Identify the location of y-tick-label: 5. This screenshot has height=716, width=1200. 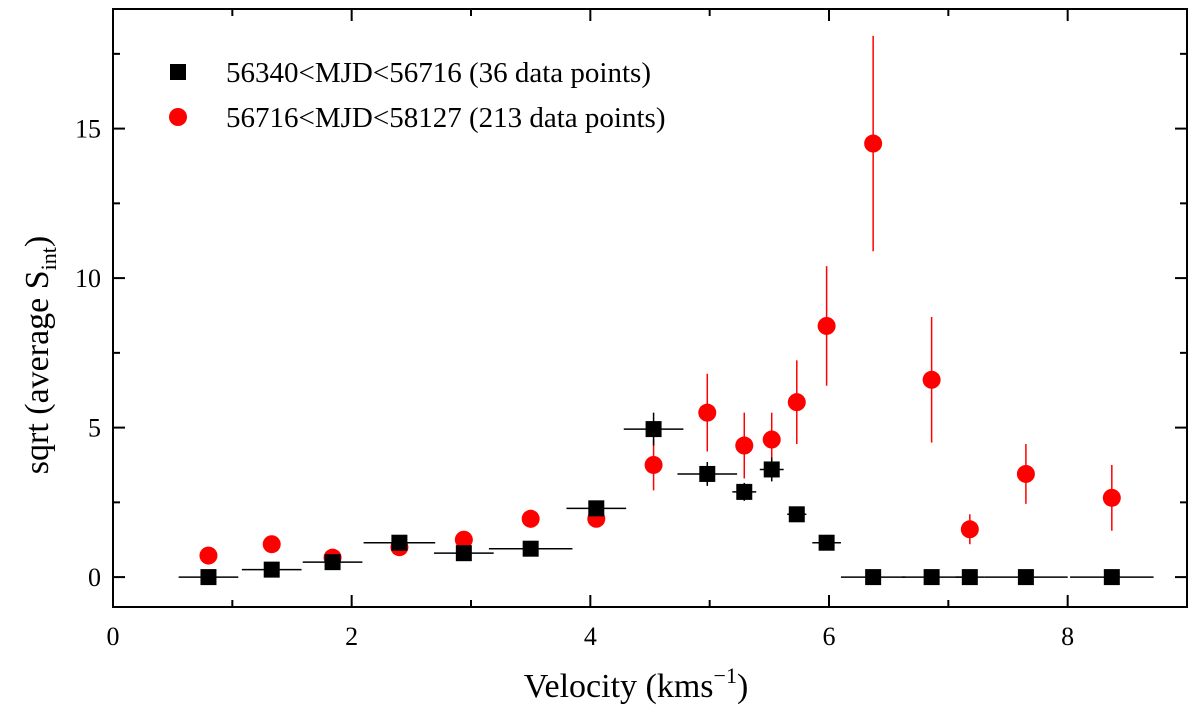
(94, 428).